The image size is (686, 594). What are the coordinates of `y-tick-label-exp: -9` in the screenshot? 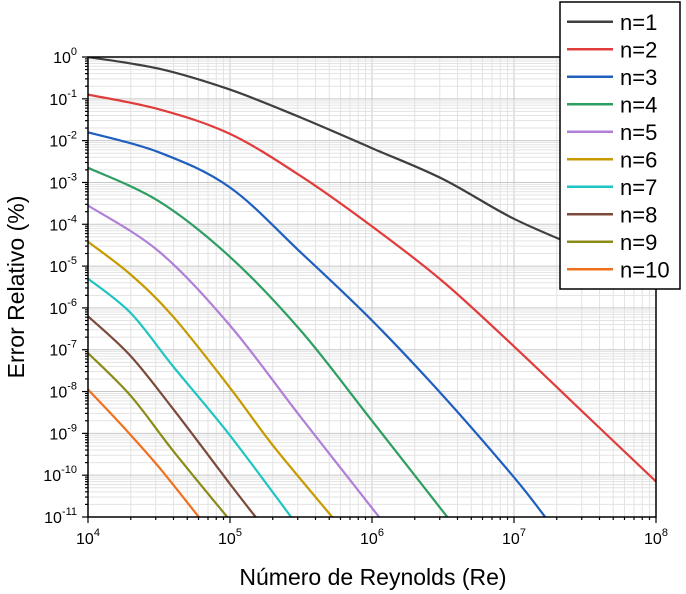 It's located at (72, 428).